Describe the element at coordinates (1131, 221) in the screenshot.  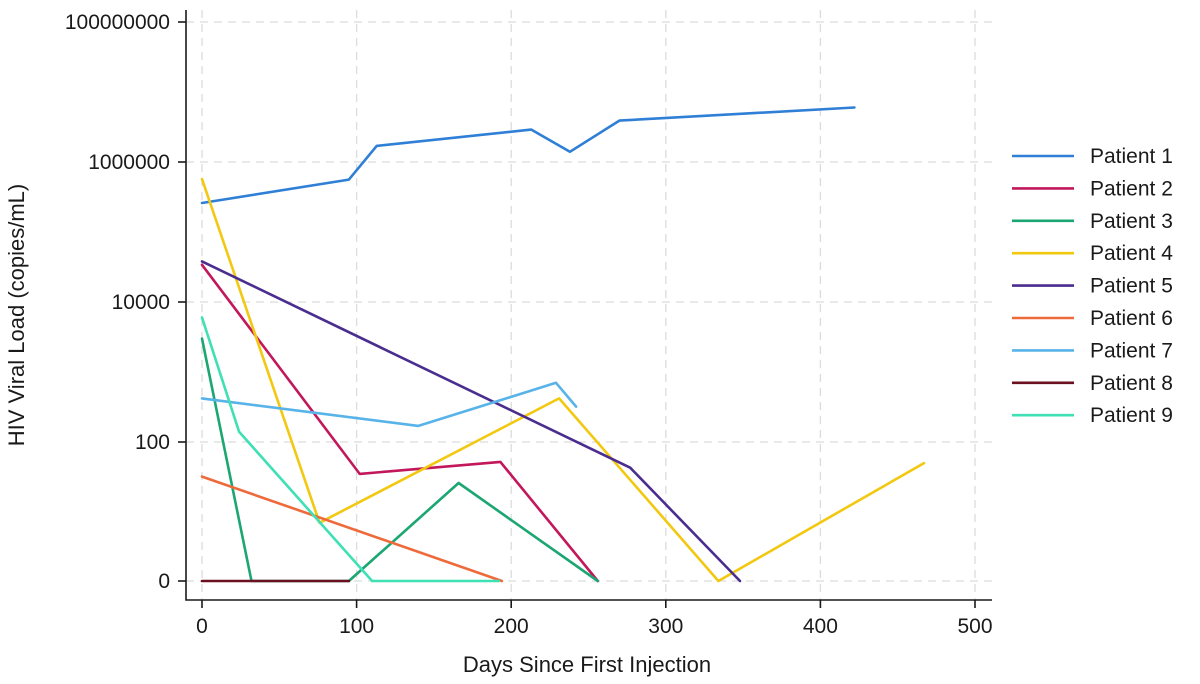
I see `legend-label: Patient 3` at that location.